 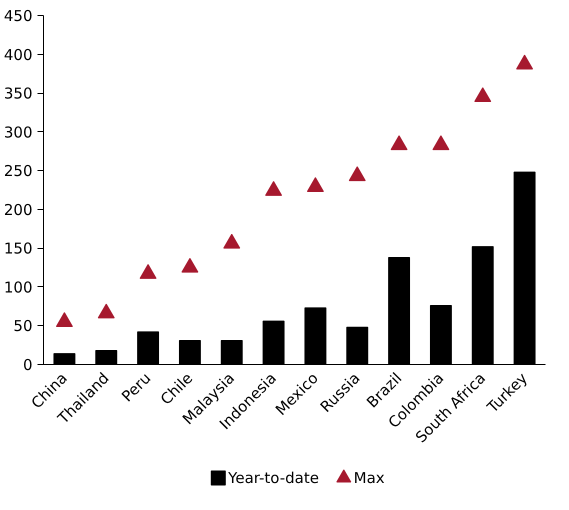 What do you see at coordinates (273, 478) in the screenshot?
I see `legend-label: Year-to-date` at bounding box center [273, 478].